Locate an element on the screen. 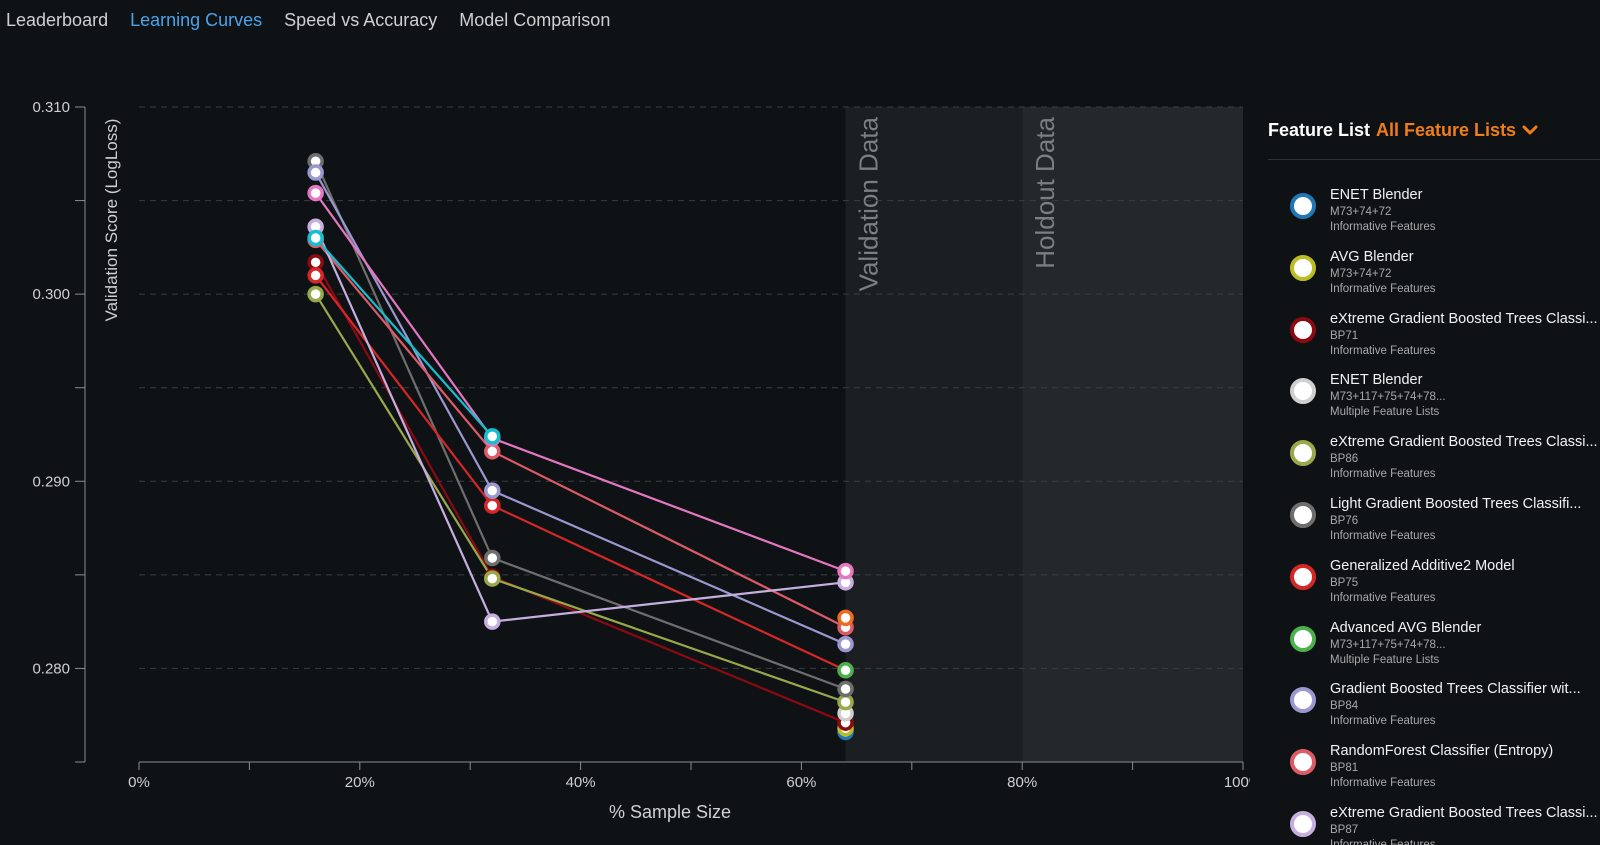 This screenshot has height=845, width=1600. chevron-down-icon is located at coordinates (1530, 130).